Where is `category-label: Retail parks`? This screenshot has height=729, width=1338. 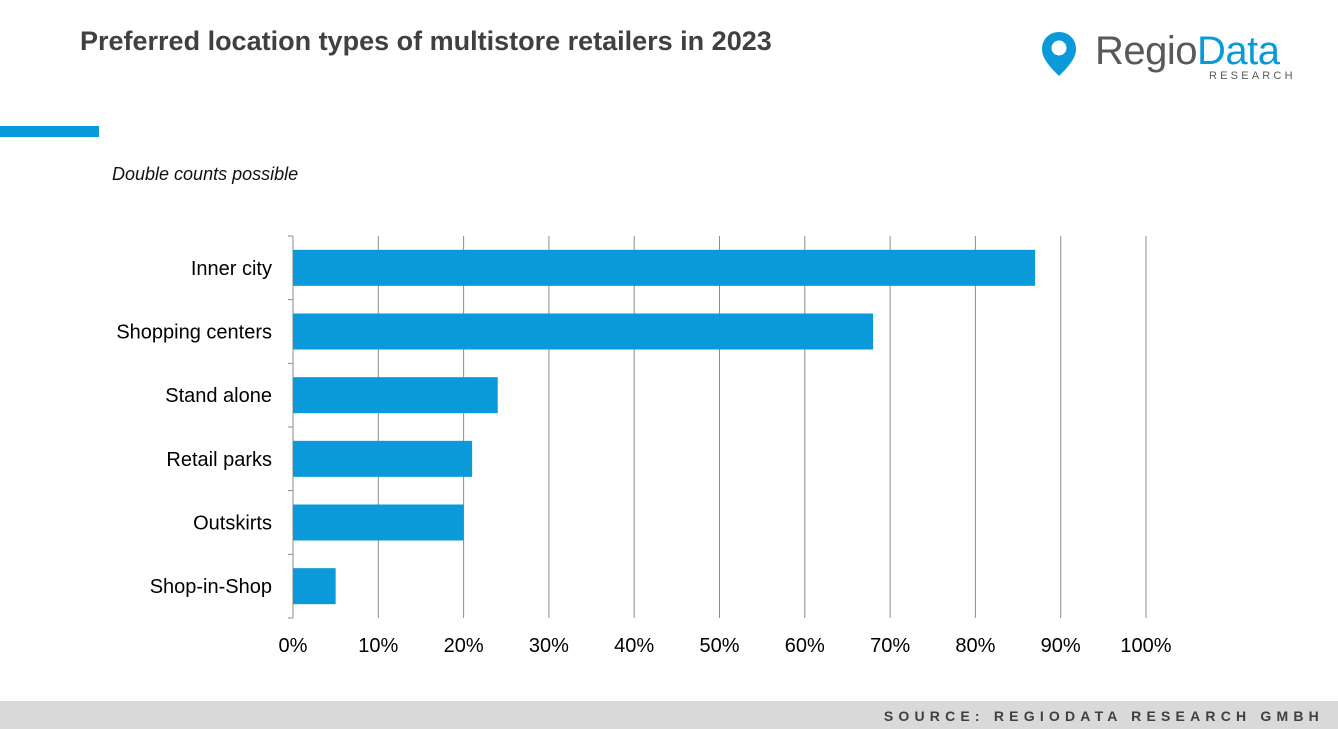
category-label: Retail parks is located at coordinates (219, 460).